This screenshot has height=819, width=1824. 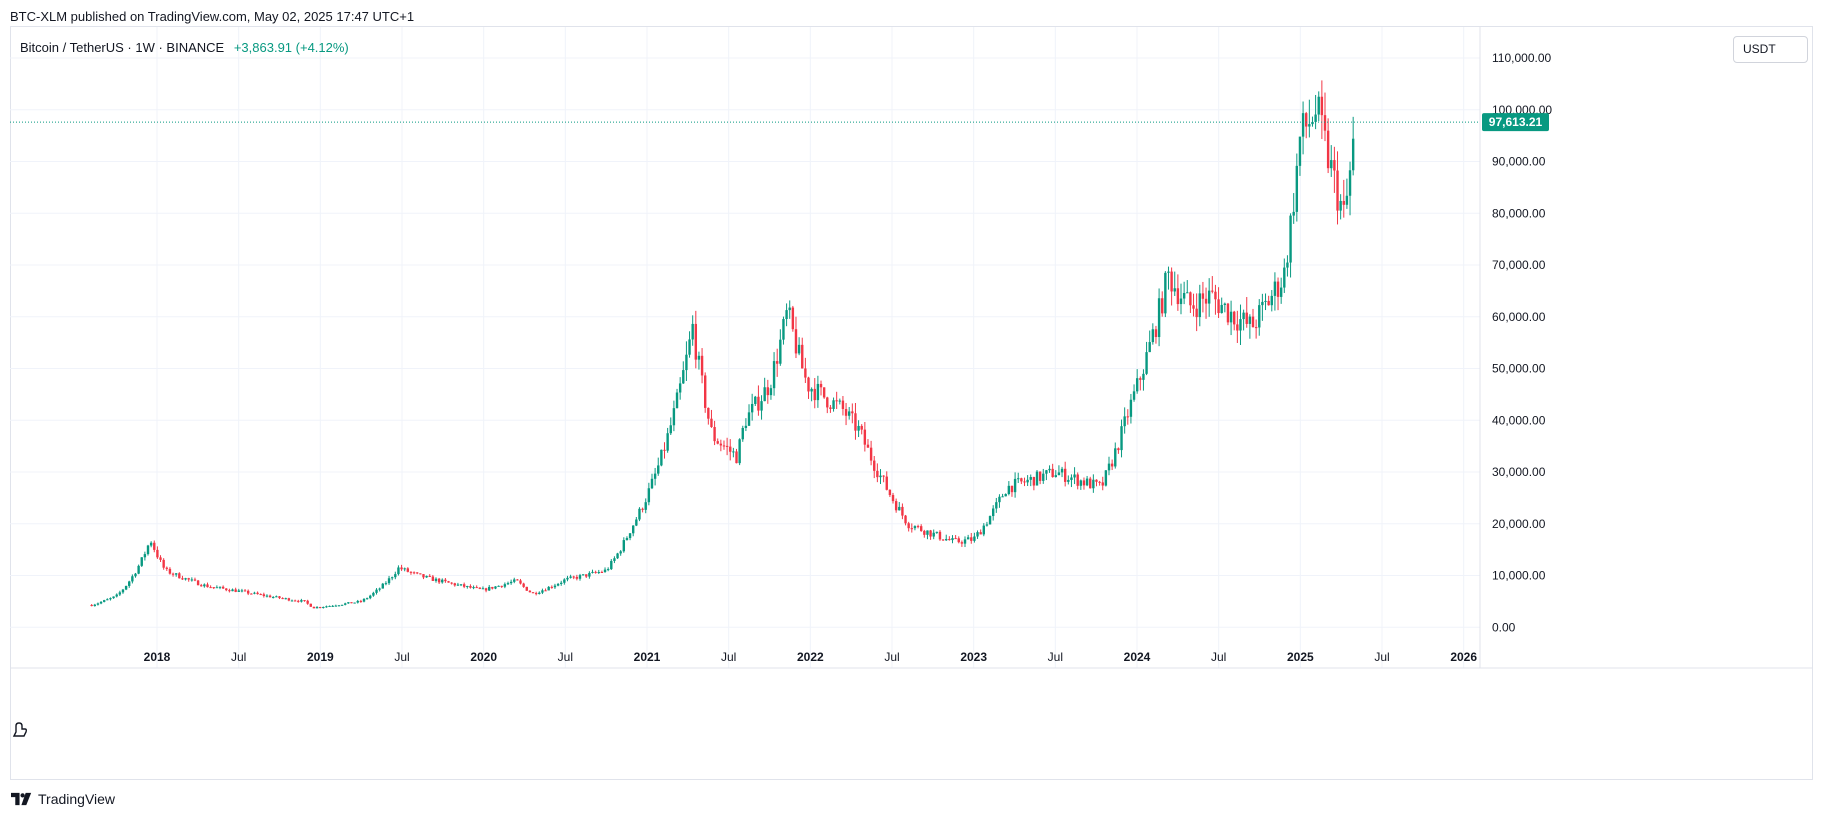 What do you see at coordinates (20, 729) in the screenshot?
I see `chart-reset-icon` at bounding box center [20, 729].